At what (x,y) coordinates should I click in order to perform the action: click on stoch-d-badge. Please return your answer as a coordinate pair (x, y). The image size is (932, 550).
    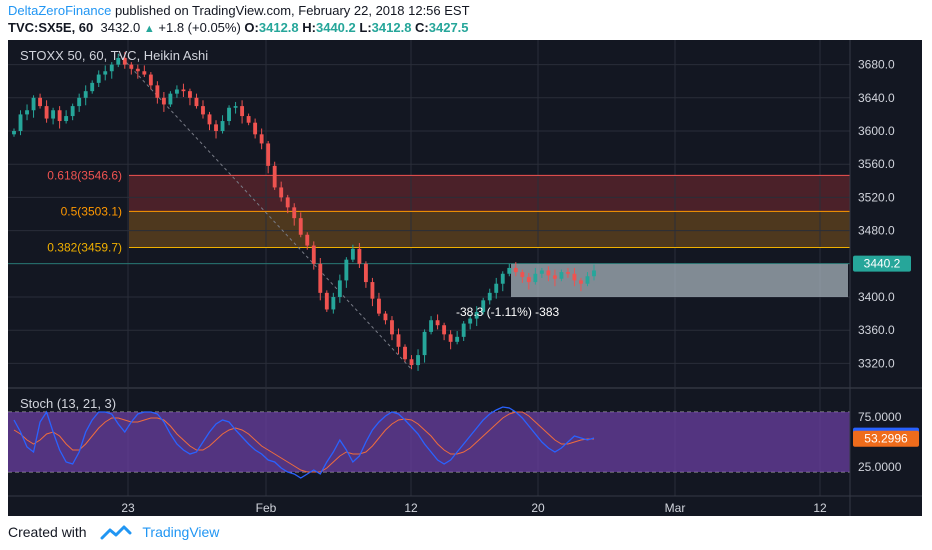
    Looking at the image, I should click on (886, 438).